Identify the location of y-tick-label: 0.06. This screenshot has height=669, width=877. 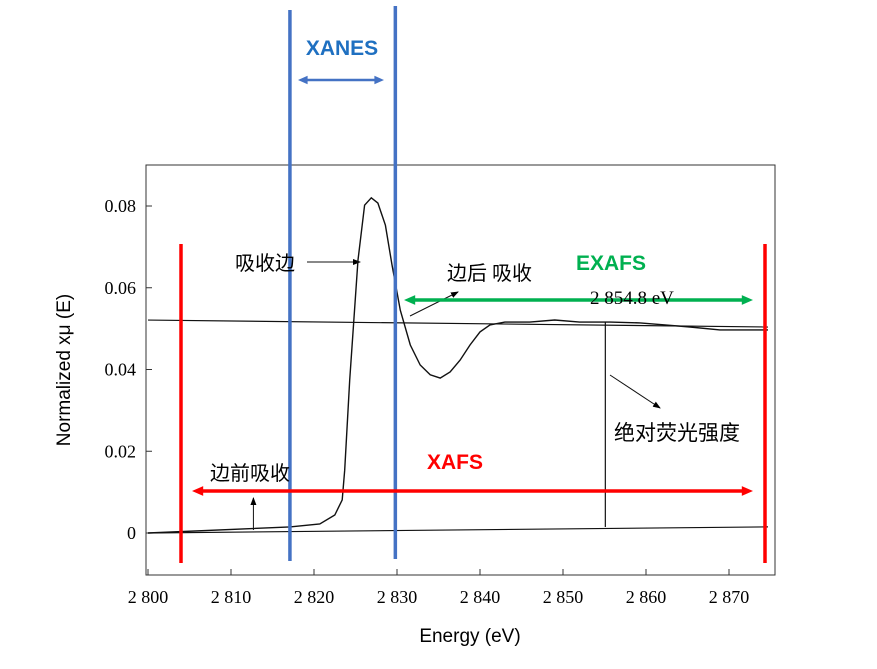
(121, 288).